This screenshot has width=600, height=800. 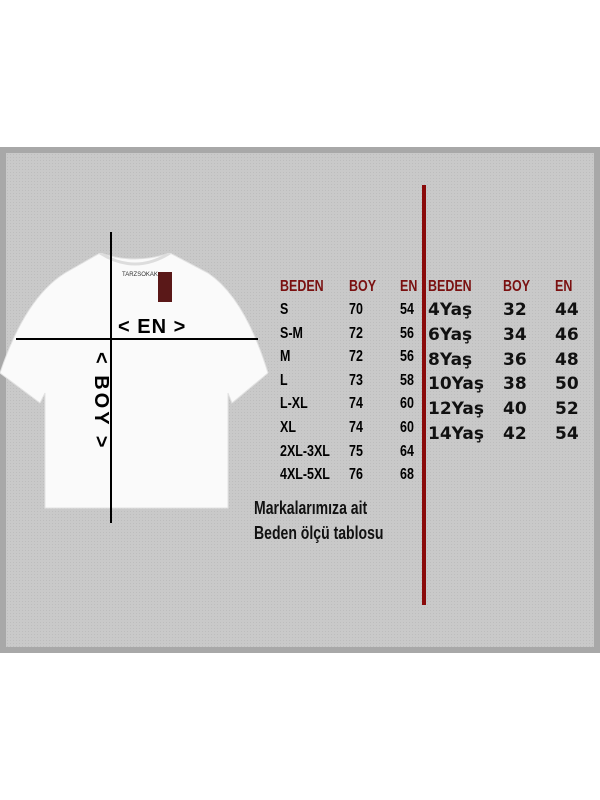 I want to click on kids-header-2: EN, so click(x=564, y=286).